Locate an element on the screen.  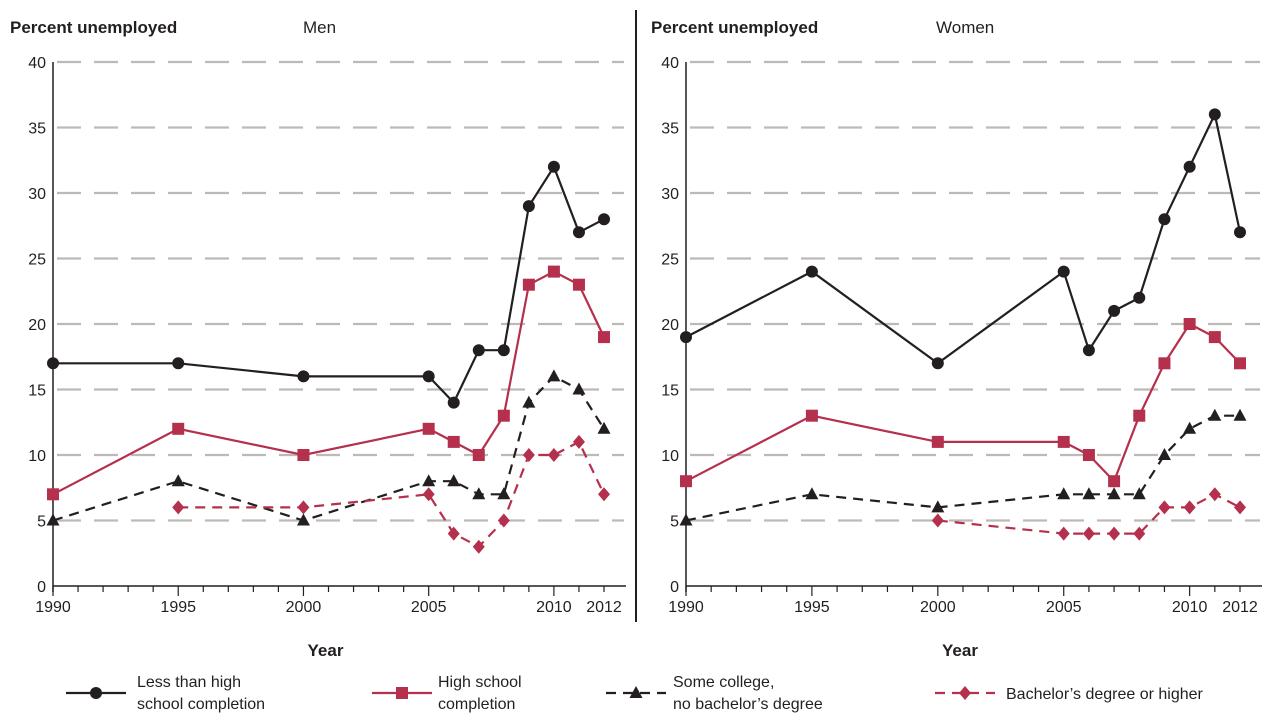
x-tick-label: 2012 is located at coordinates (604, 607).